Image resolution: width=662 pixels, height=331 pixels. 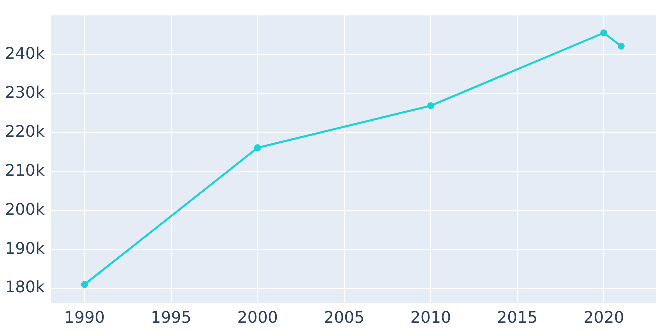 I want to click on x-tick-label: 1990, so click(x=85, y=317).